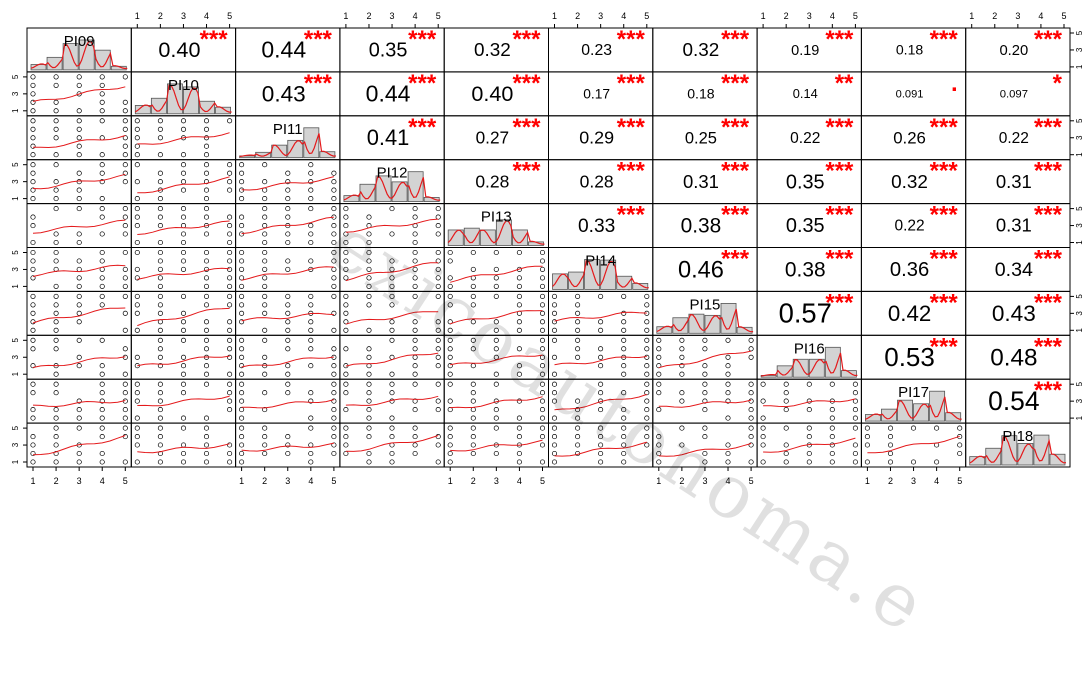 Image resolution: width=1090 pixels, height=686 pixels. What do you see at coordinates (1013, 51) in the screenshot?
I see `correlation-value: 0.20` at bounding box center [1013, 51].